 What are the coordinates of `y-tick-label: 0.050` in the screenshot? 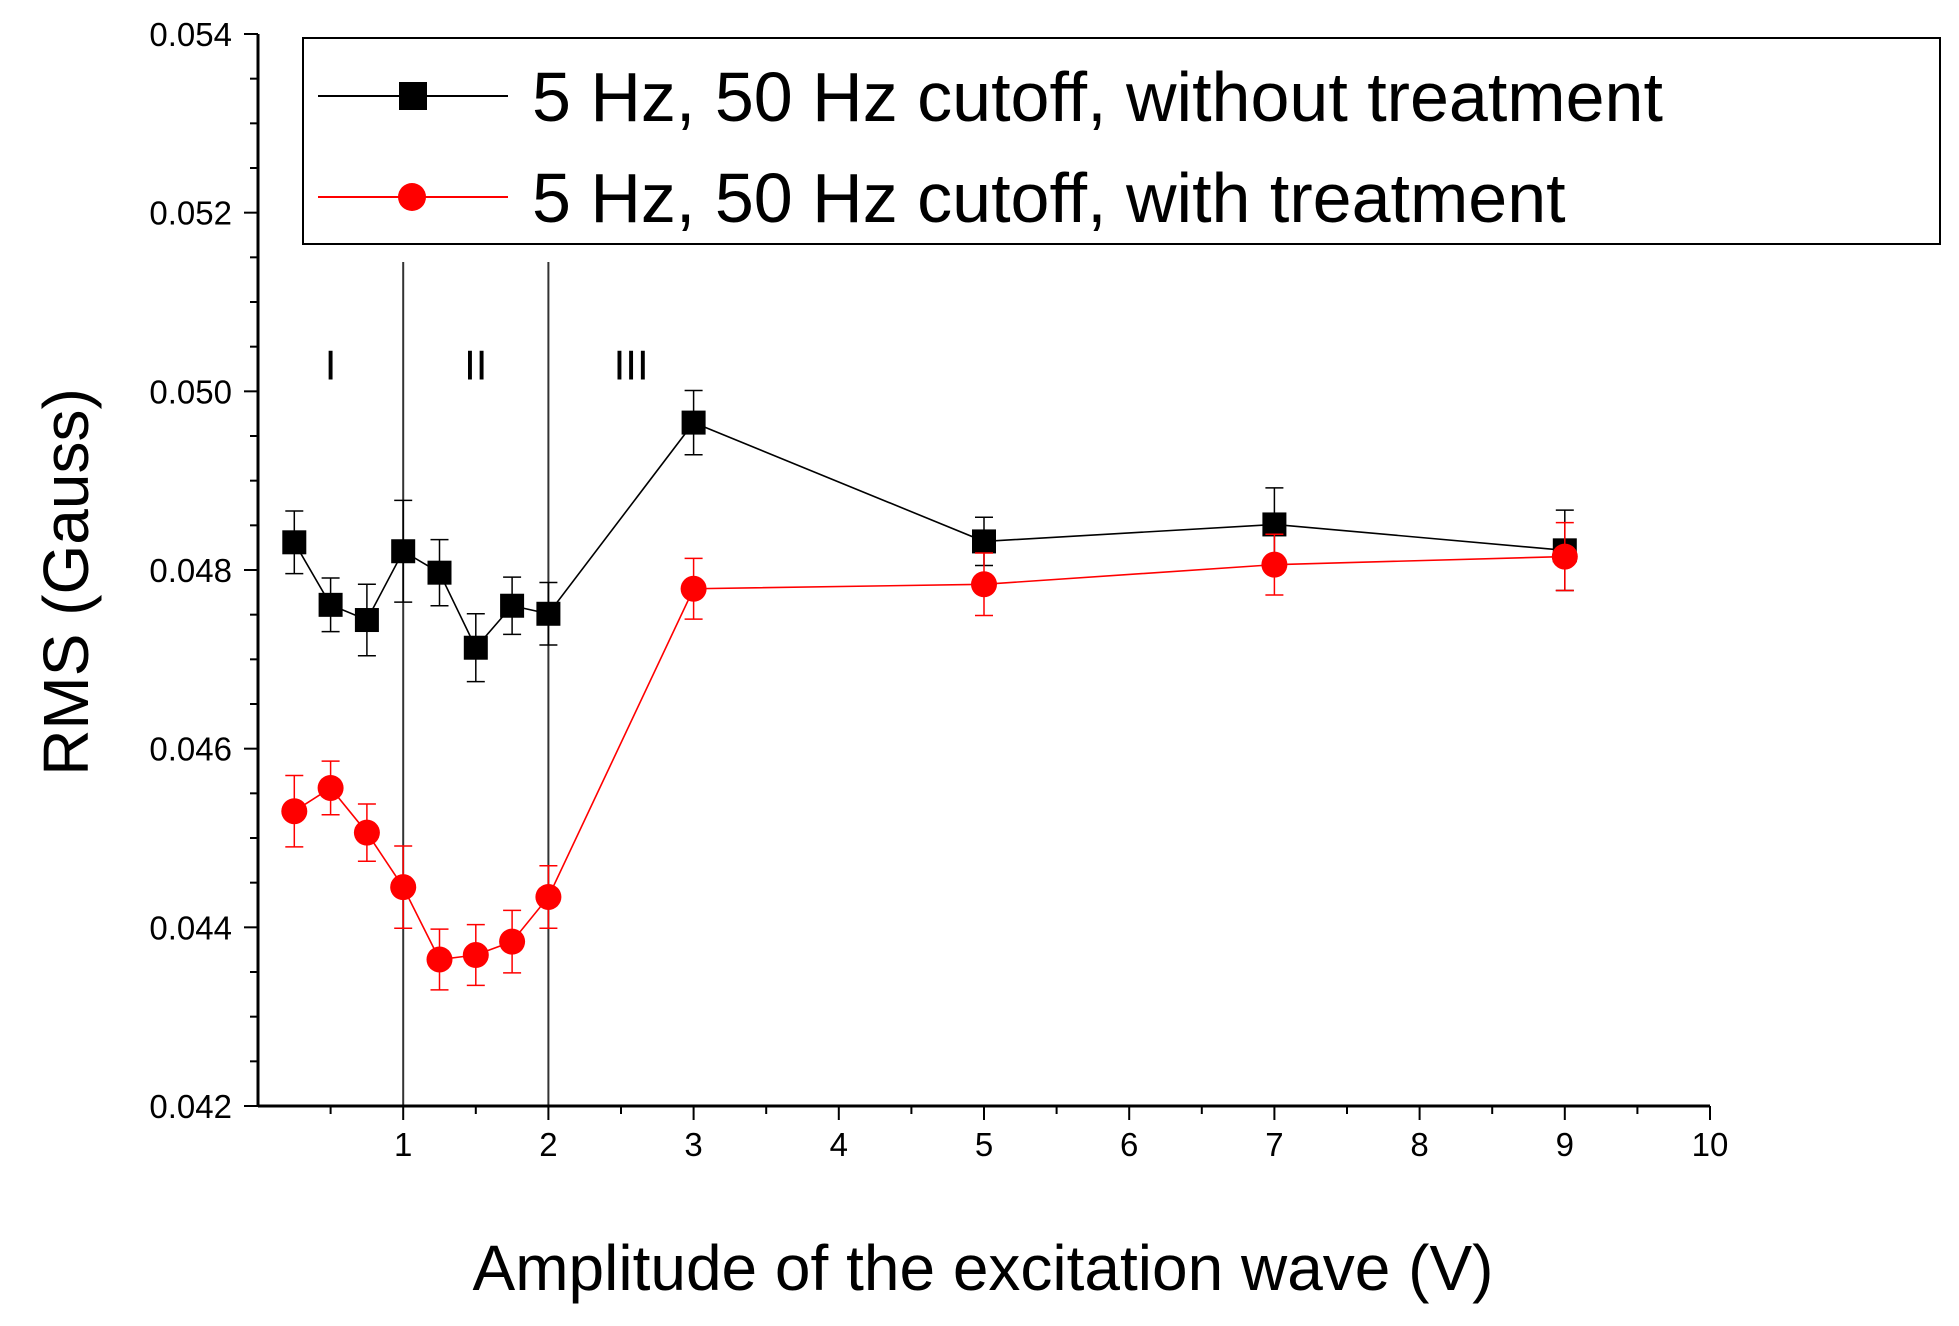 It's located at (190, 391).